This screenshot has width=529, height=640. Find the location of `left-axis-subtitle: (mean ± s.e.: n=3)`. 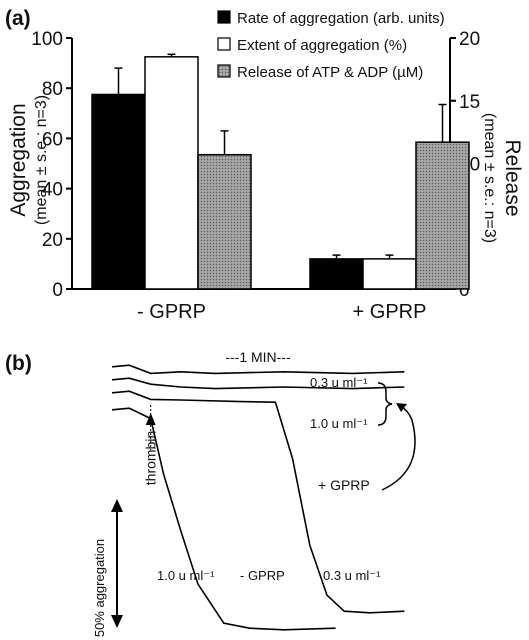

left-axis-subtitle: (mean ± s.e.: n=3) is located at coordinates (41, 160).